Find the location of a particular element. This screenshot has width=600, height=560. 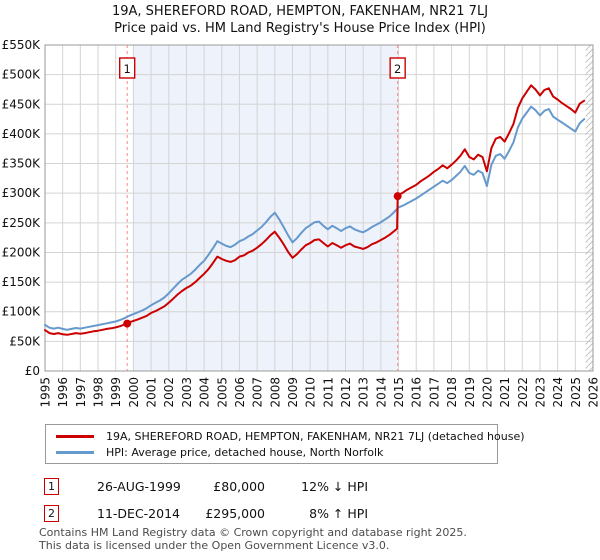

svg-text: 1996 is located at coordinates (63, 392).